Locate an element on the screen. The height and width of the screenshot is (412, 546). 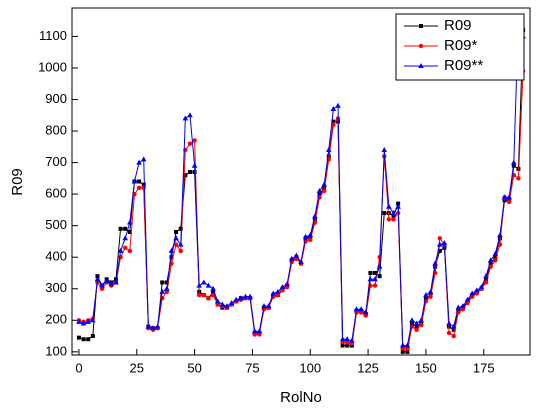
legend-label: R09* is located at coordinates (461, 45).